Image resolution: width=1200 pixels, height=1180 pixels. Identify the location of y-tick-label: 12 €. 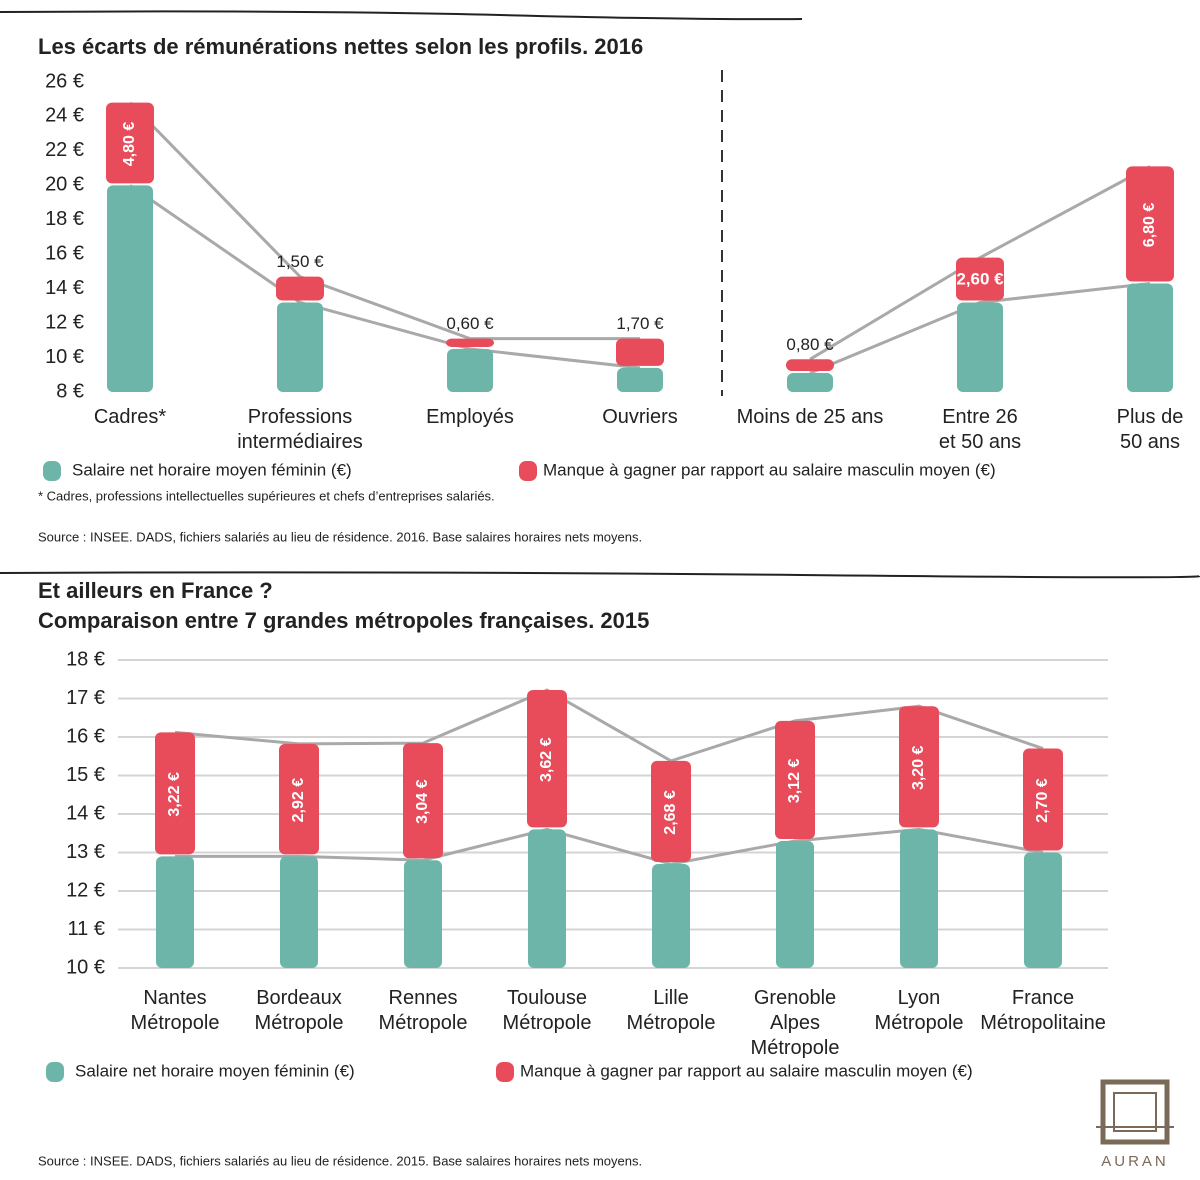
(85, 890).